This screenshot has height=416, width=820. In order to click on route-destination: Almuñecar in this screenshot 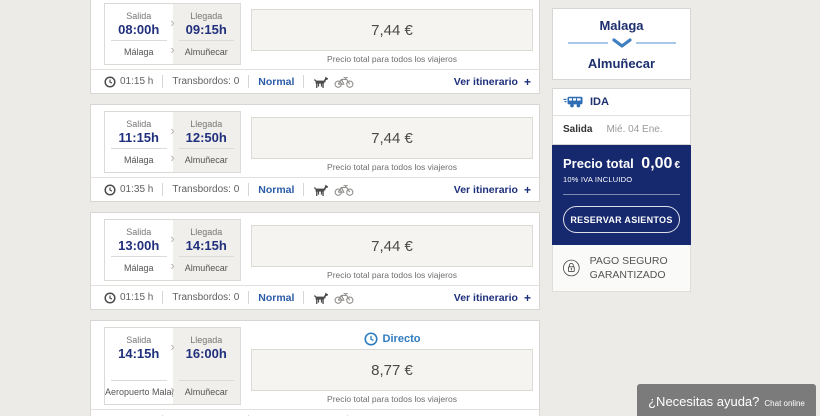, I will do `click(621, 63)`.